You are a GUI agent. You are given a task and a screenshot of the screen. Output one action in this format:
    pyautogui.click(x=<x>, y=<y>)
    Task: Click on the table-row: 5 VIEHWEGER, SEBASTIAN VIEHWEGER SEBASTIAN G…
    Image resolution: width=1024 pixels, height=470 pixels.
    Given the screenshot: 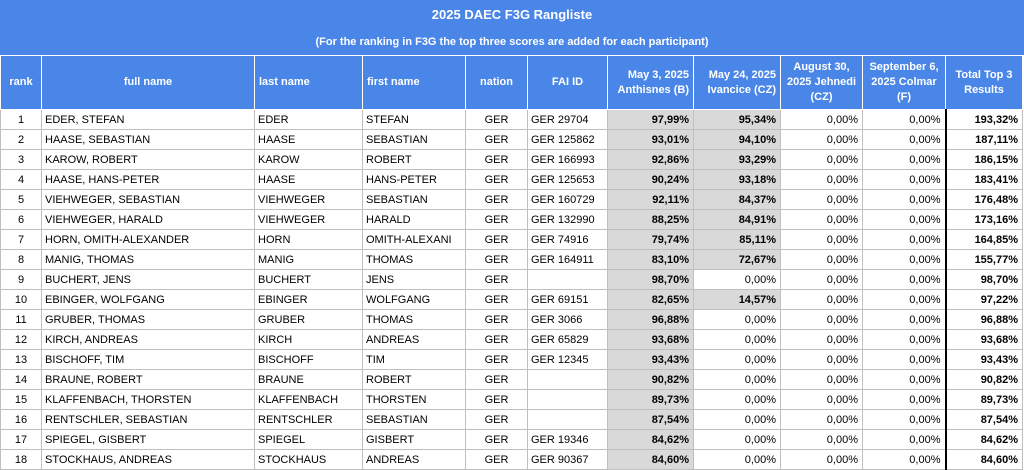 What is the action you would take?
    pyautogui.click(x=511, y=199)
    